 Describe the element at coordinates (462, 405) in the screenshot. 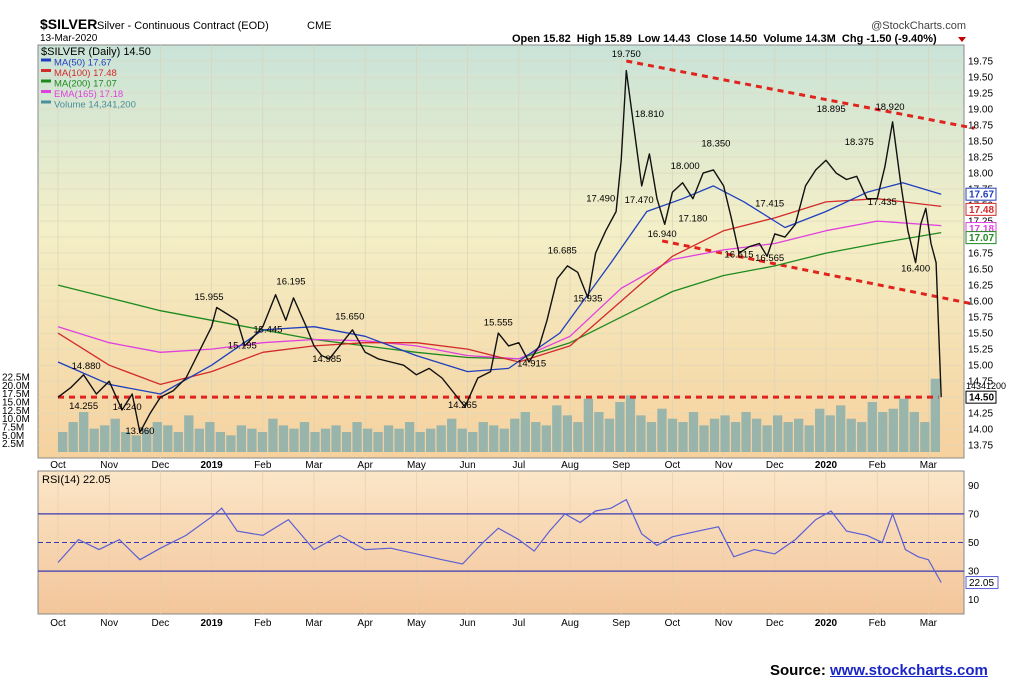

I see `price-annotation: 14.265` at that location.